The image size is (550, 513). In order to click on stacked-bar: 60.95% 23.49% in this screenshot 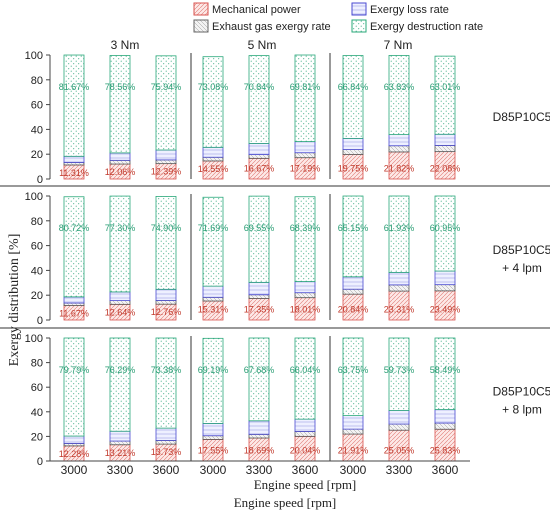, I will do `click(445, 258)`.